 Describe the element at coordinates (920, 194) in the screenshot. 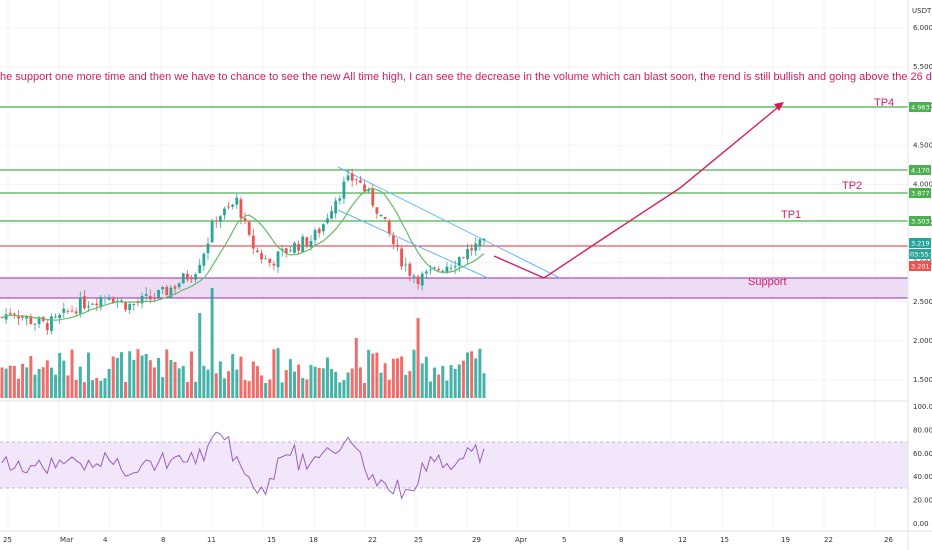

I see `tp2-tag-text: 3.877` at that location.